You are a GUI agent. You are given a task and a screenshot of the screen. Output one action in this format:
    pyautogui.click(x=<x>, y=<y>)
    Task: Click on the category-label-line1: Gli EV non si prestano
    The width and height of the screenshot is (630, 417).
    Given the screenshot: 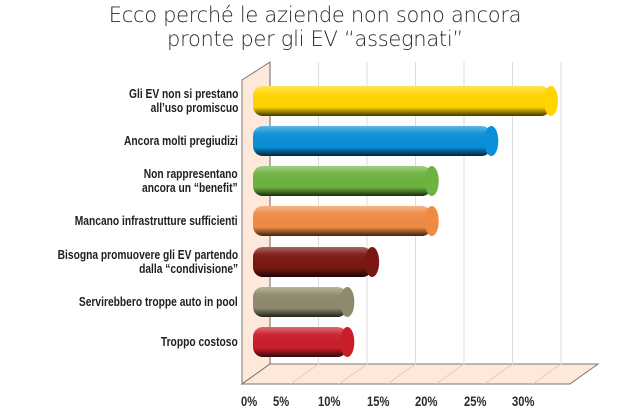 What is the action you would take?
    pyautogui.click(x=183, y=94)
    